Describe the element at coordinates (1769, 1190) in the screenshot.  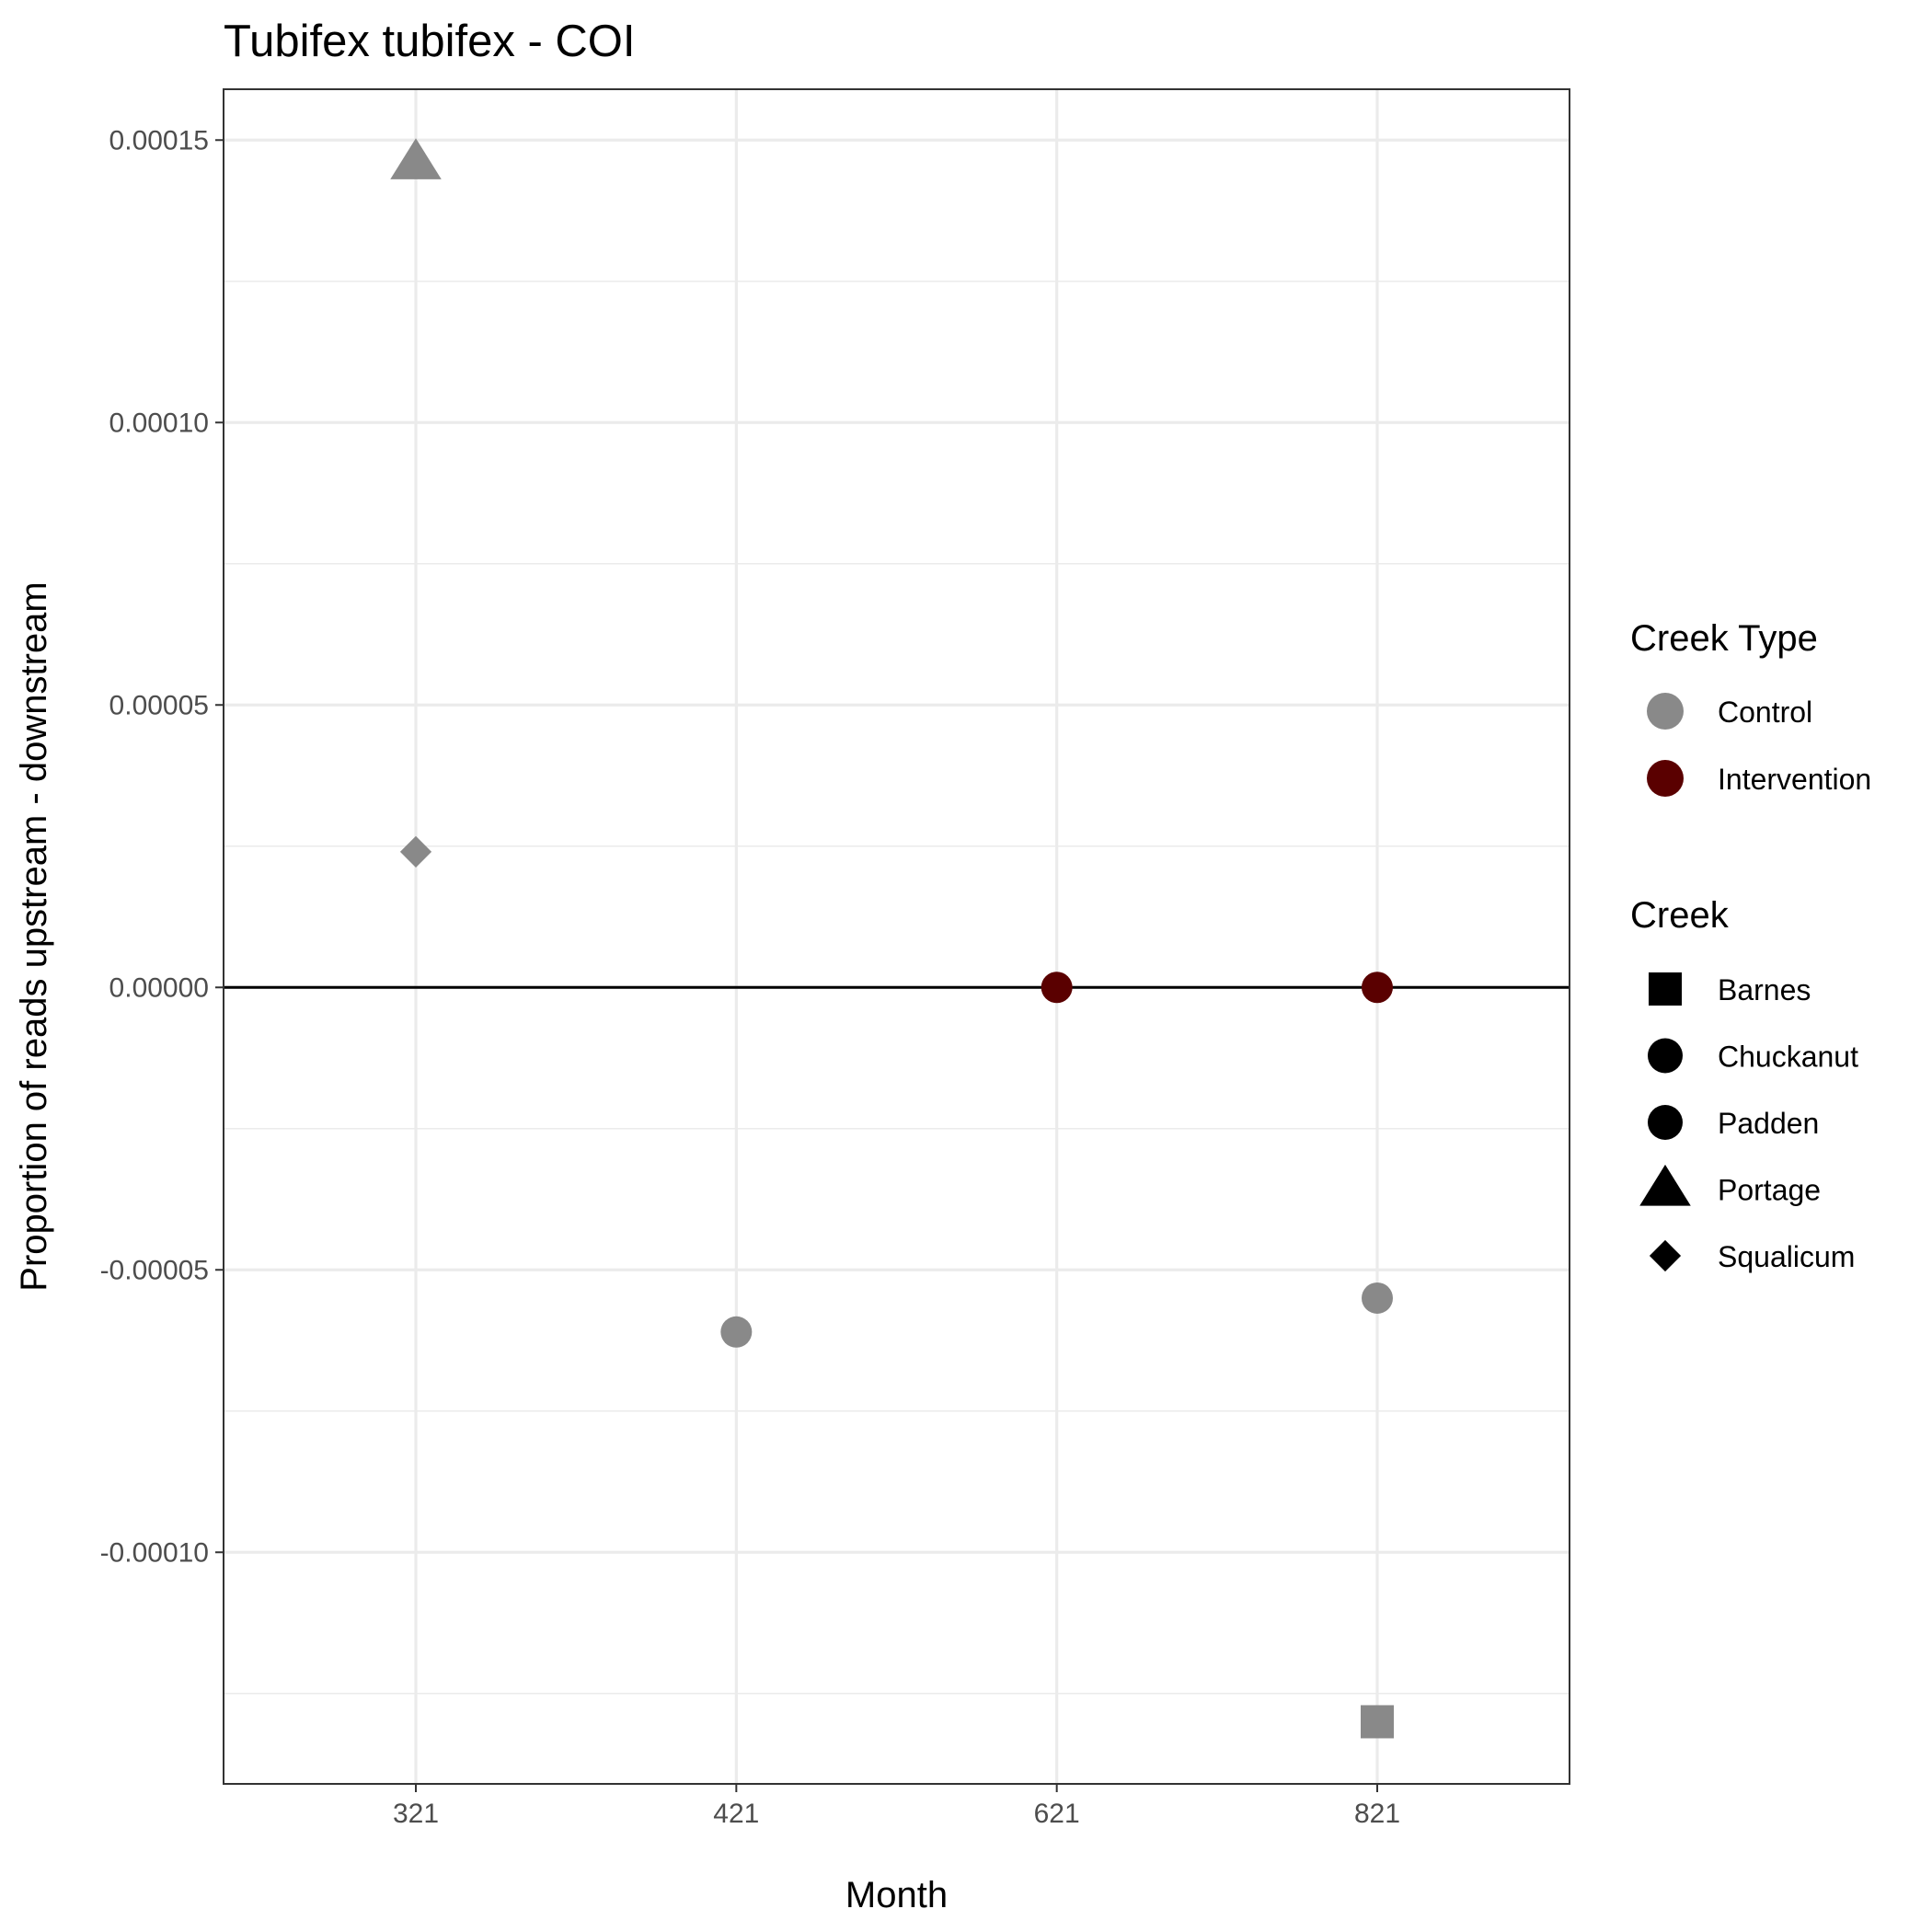
I see `legend-label-creek: Portage` at that location.